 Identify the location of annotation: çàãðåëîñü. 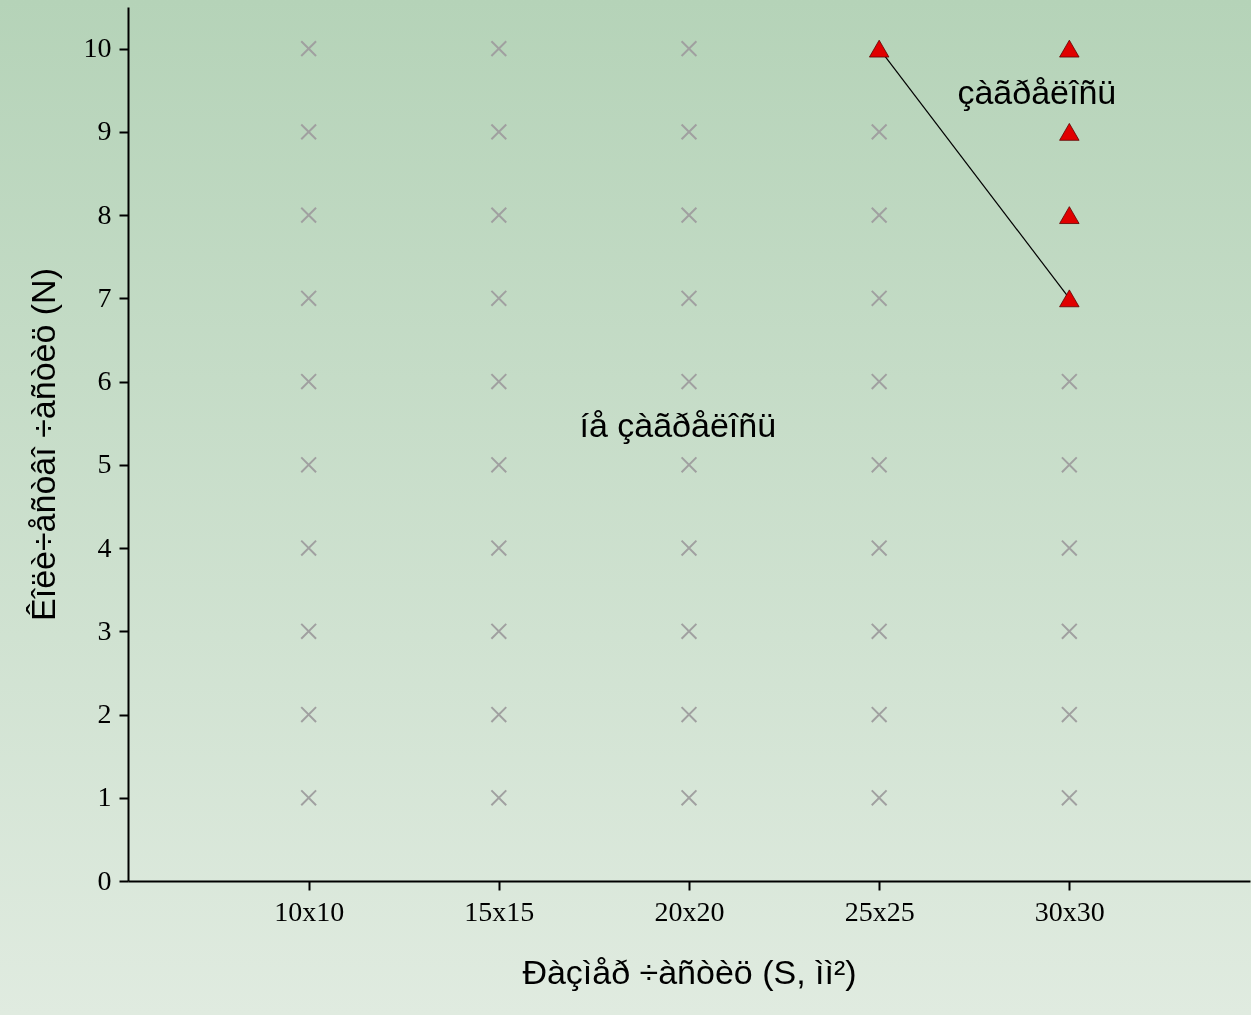
(1037, 92).